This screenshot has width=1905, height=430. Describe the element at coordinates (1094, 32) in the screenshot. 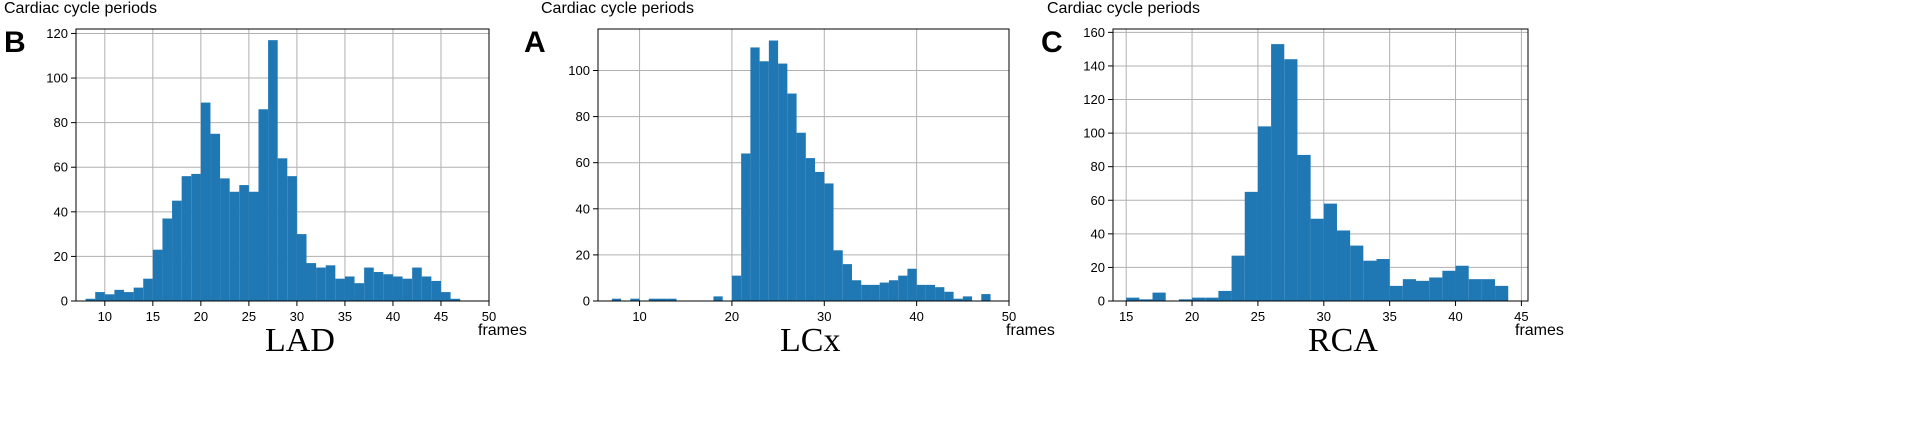

I see `y-tick-label: 160` at that location.